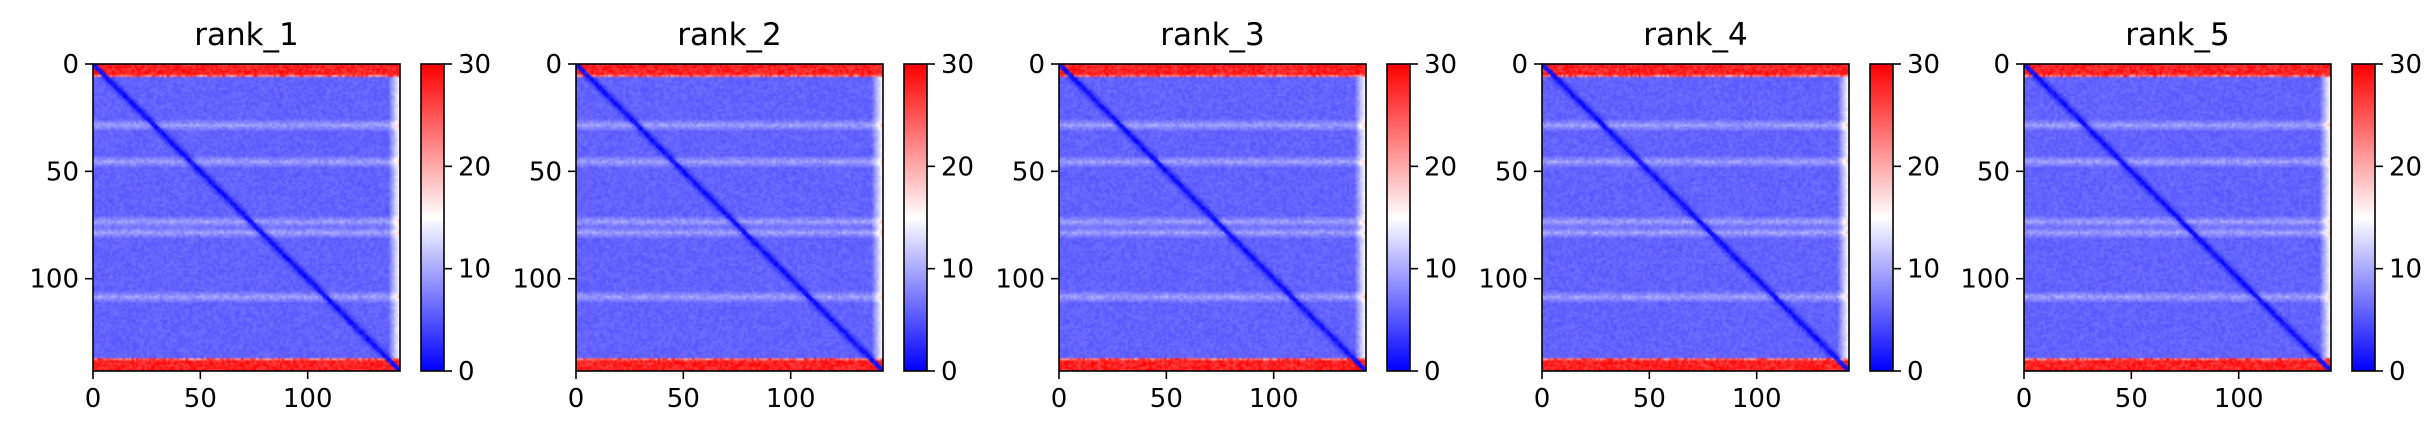 The width and height of the screenshot is (2435, 438). Describe the element at coordinates (1695, 35) in the screenshot. I see `panel-title: rank_4` at that location.